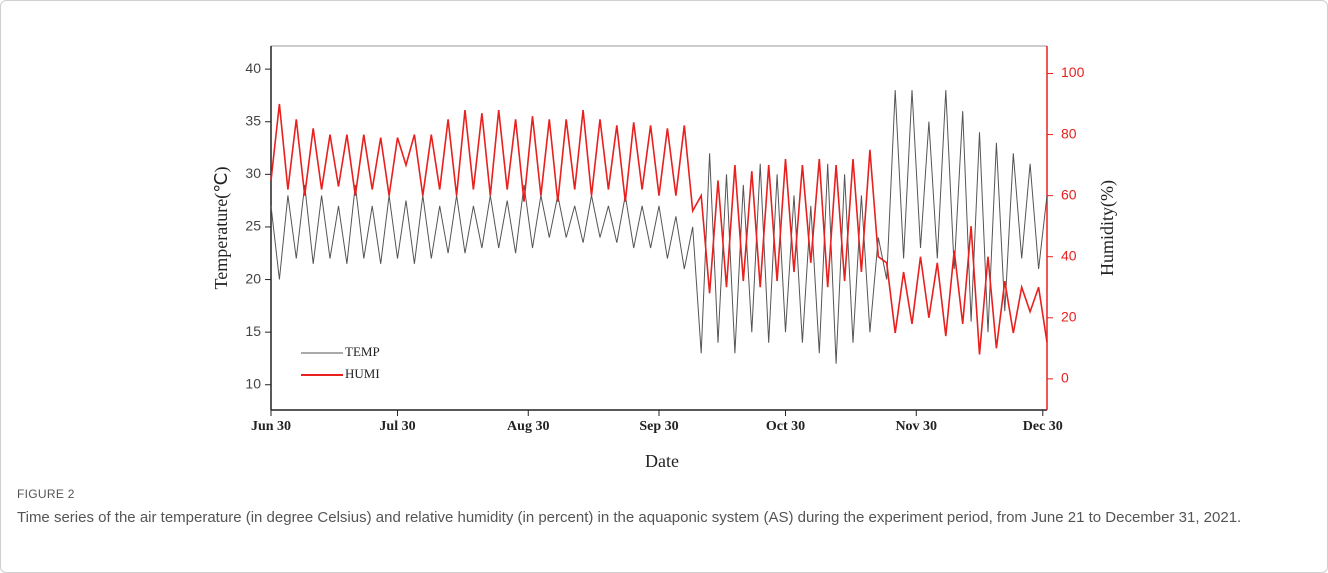 This screenshot has width=1328, height=573. What do you see at coordinates (1069, 255) in the screenshot?
I see `y2-tick-label: 40` at bounding box center [1069, 255].